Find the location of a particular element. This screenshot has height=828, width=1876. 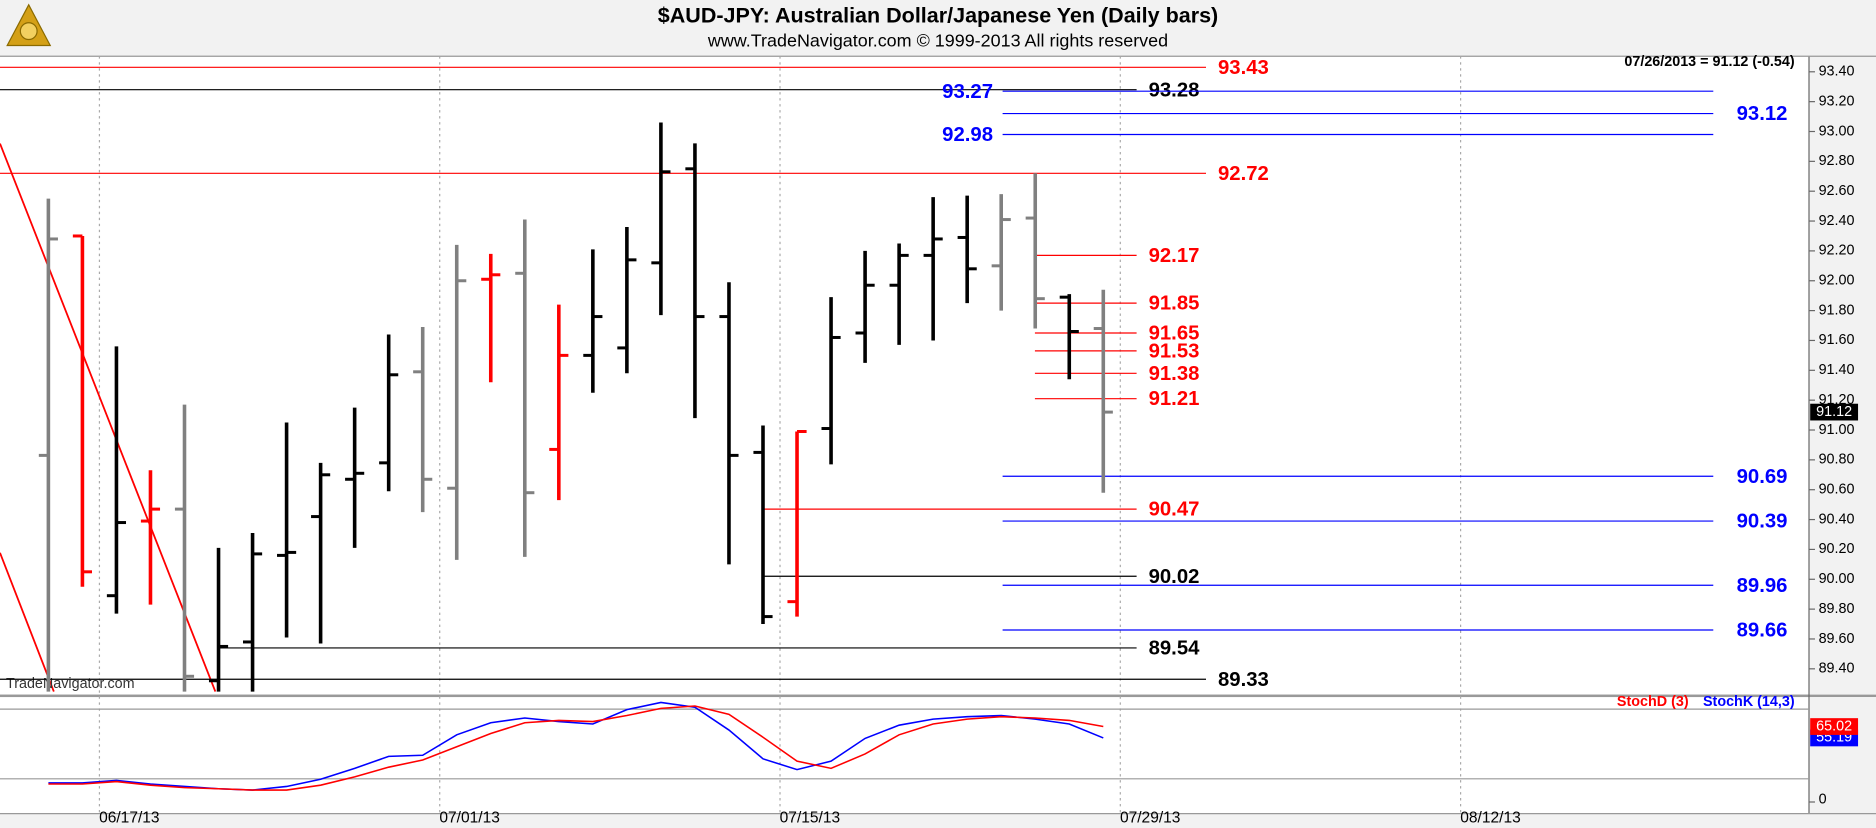

x-tick-label: 07/29/13 is located at coordinates (1150, 818).